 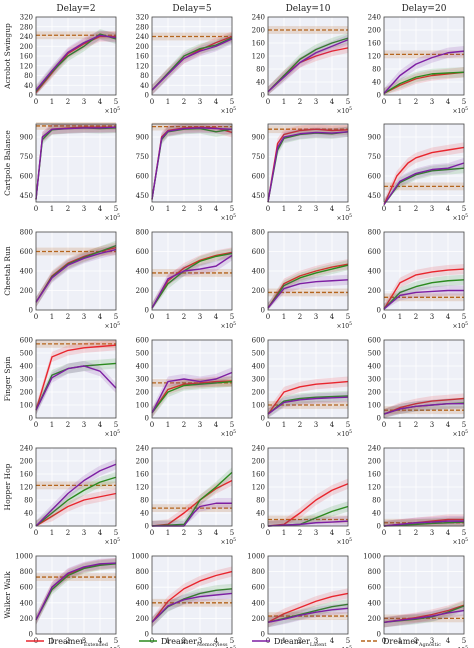 I want to click on panel-r2c1-xtick-1: 1, so click(x=52, y=209).